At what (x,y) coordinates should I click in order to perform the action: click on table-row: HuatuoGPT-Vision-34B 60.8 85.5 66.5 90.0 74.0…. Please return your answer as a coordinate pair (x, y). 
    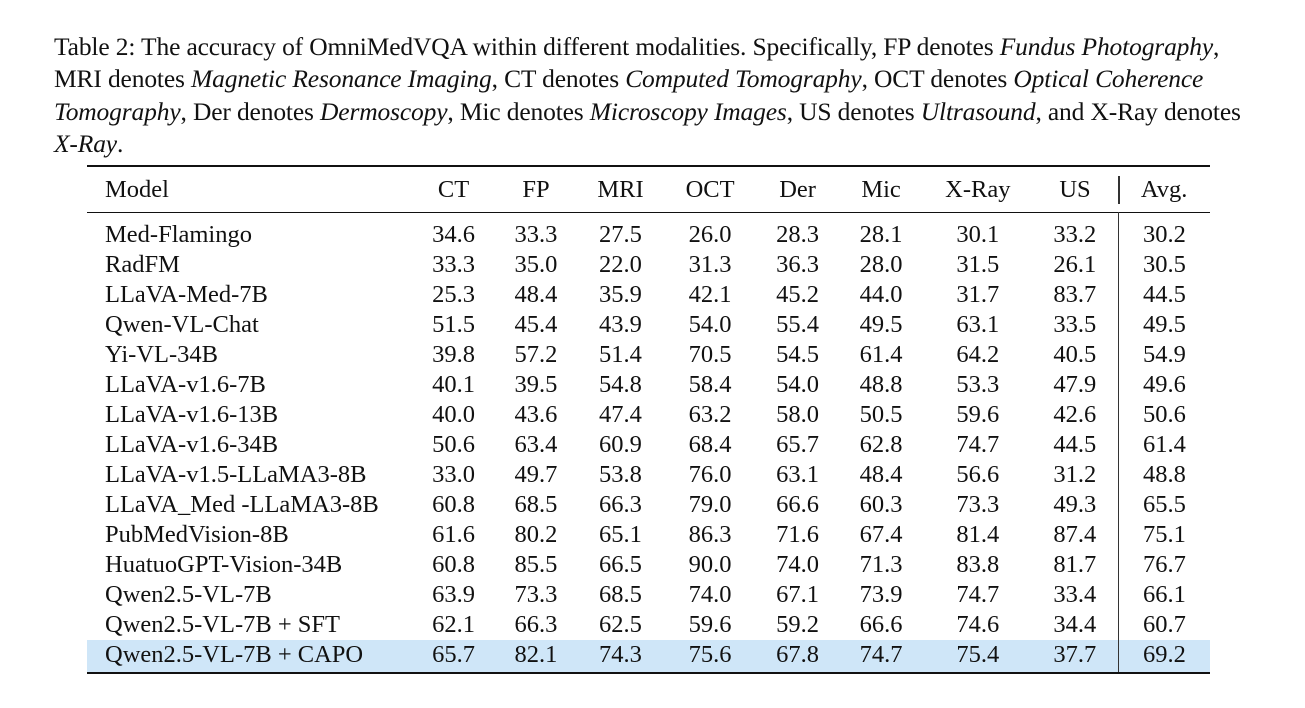
    Looking at the image, I should click on (648, 565).